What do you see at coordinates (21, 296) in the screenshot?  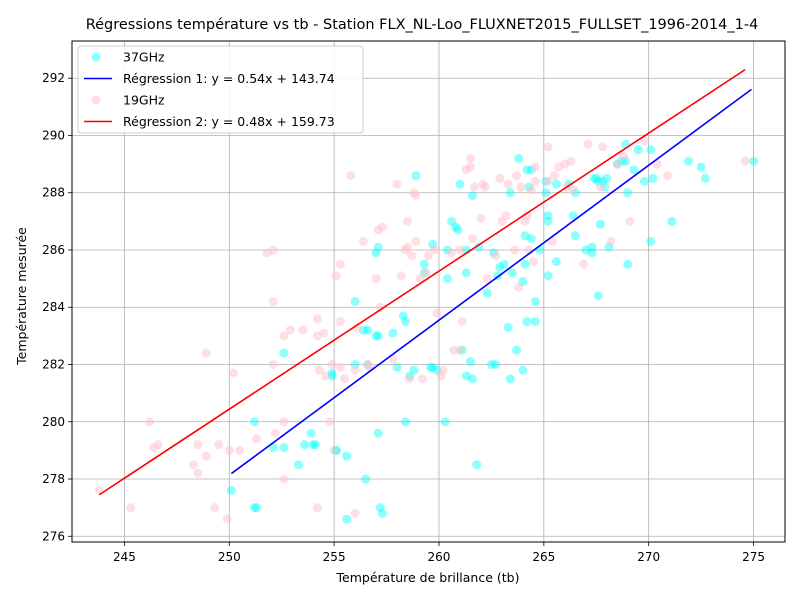 I see `y-axis-label: Température mesurée` at bounding box center [21, 296].